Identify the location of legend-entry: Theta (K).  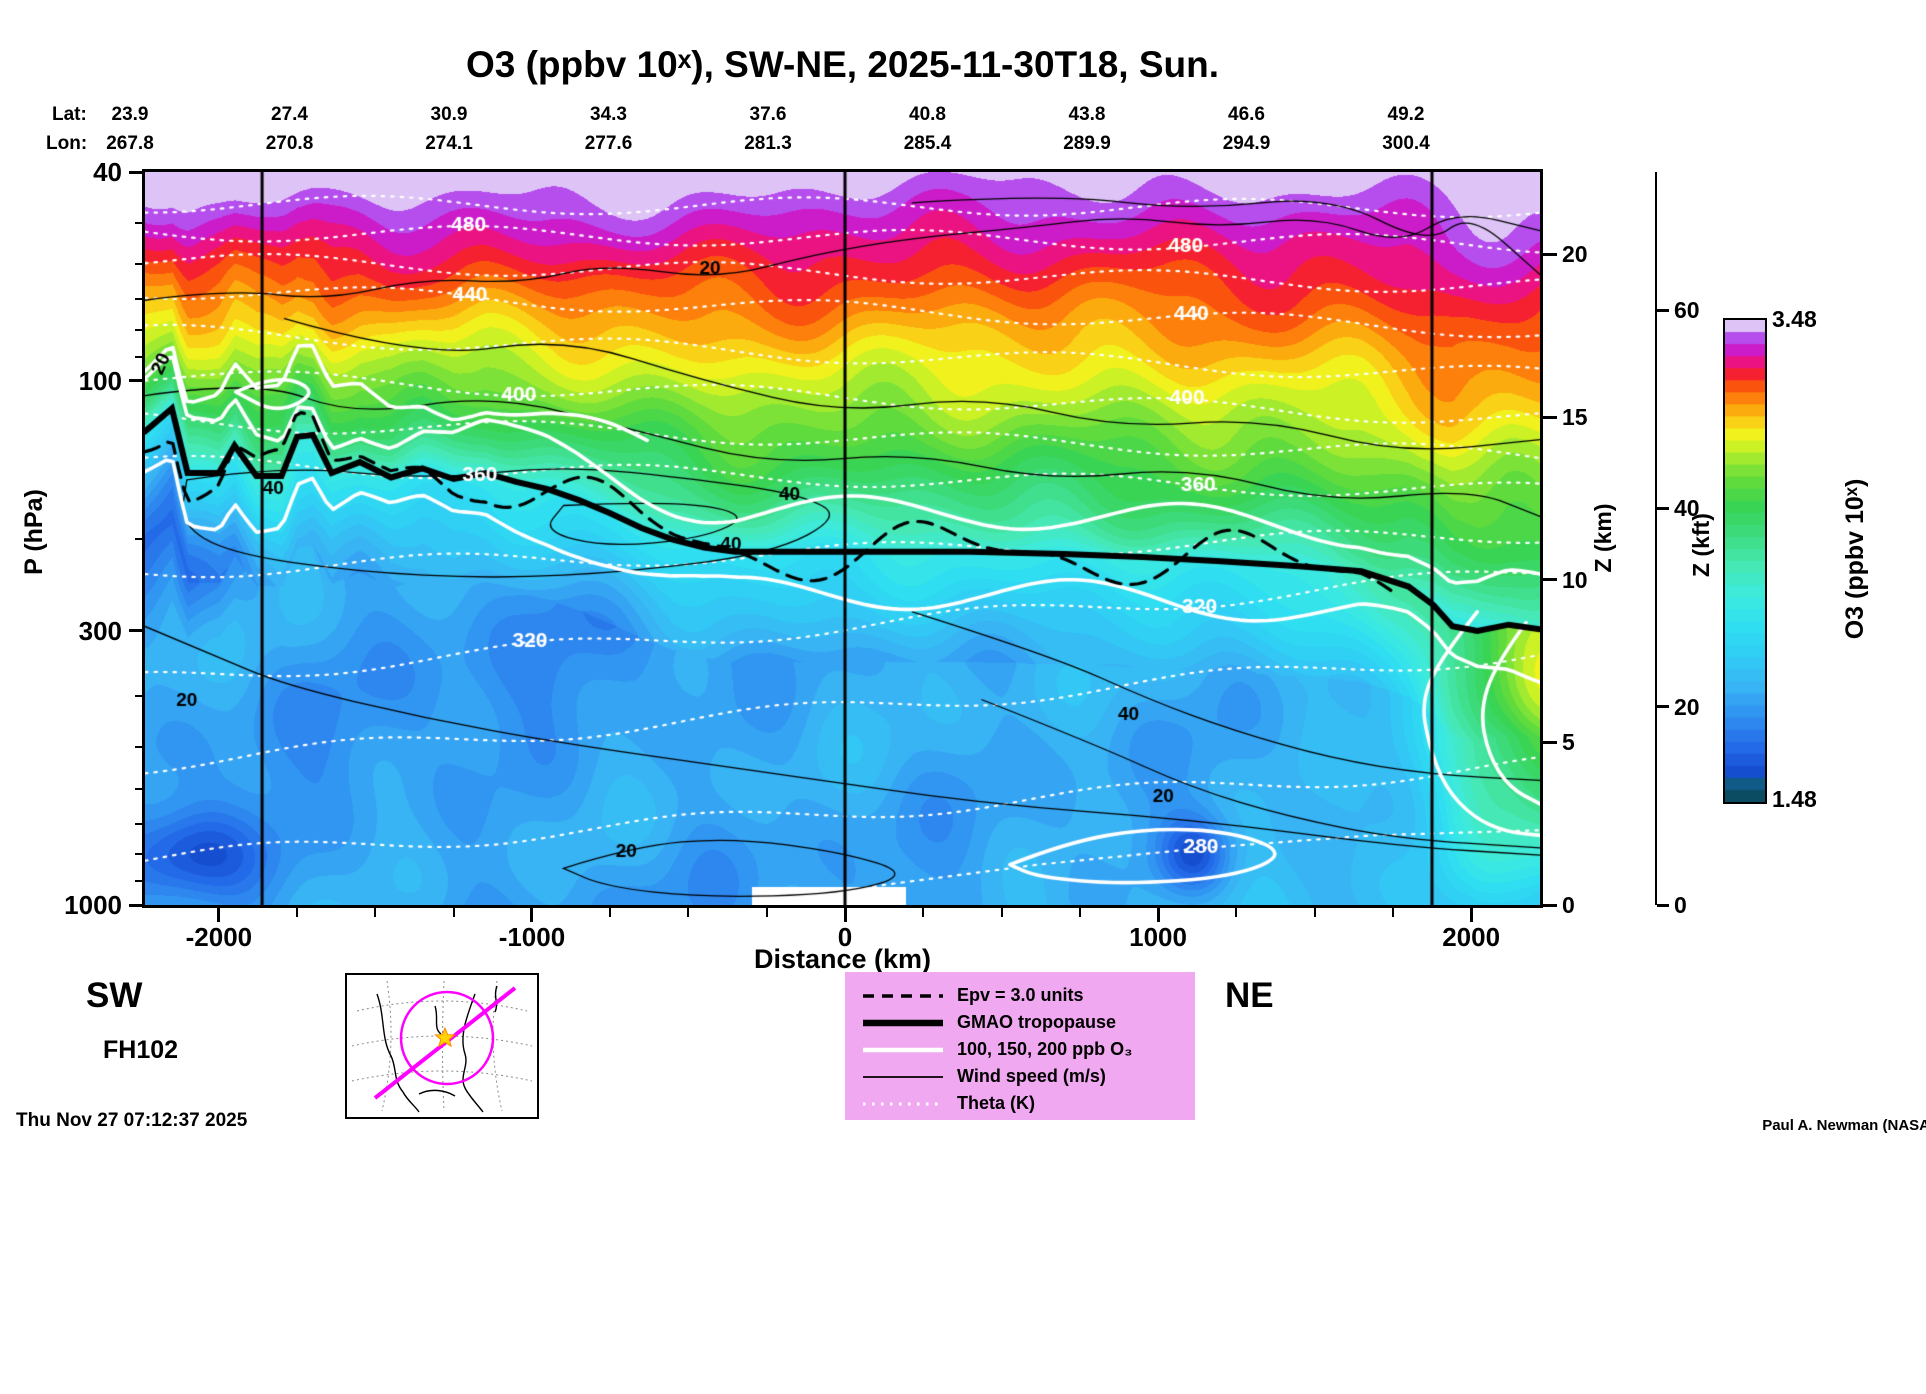
(1027, 1103).